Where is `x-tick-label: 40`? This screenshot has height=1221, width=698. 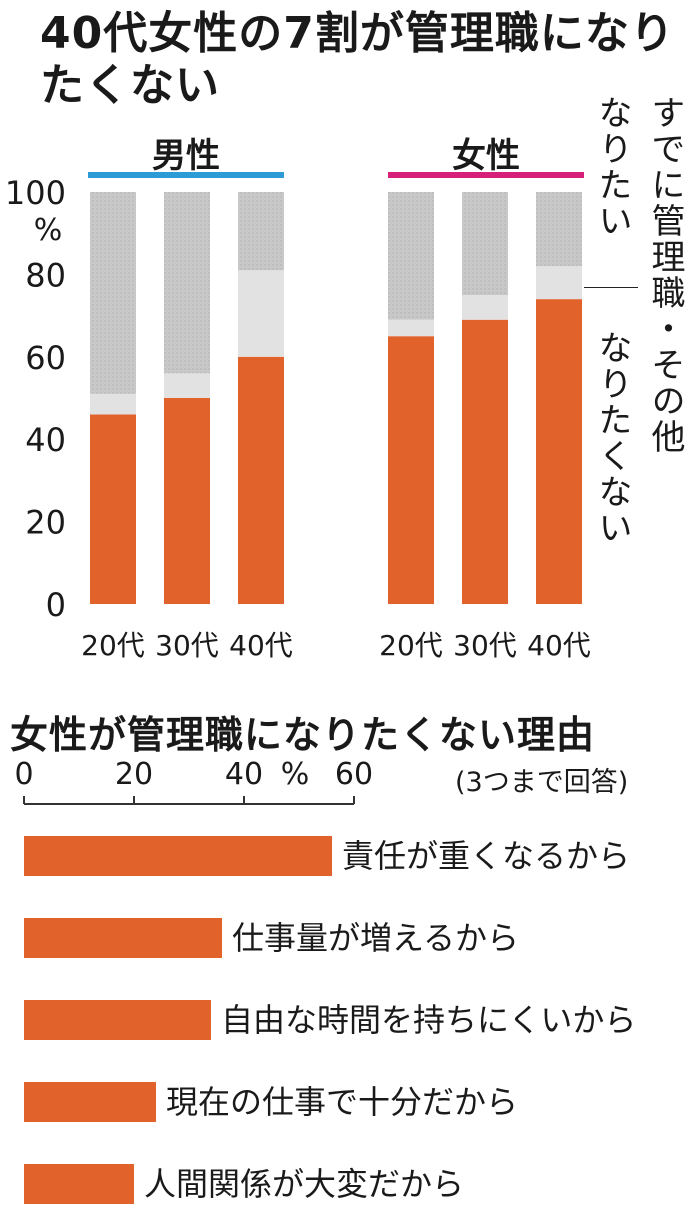 x-tick-label: 40 is located at coordinates (244, 774).